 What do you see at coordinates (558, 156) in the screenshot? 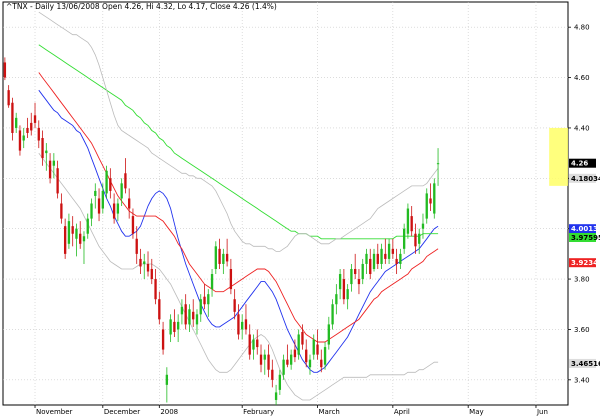
I see `highlight-rect` at bounding box center [558, 156].